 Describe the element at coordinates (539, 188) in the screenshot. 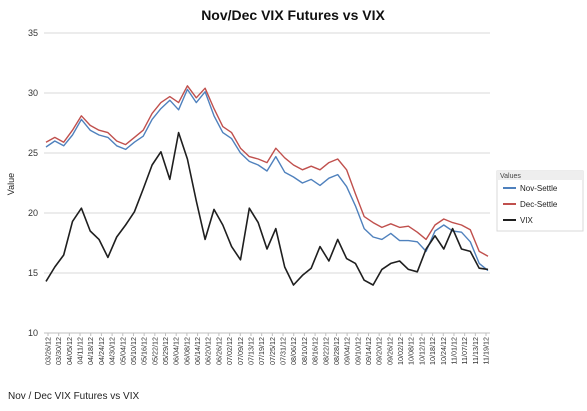

I see `legend-label: Nov-Settle` at that location.